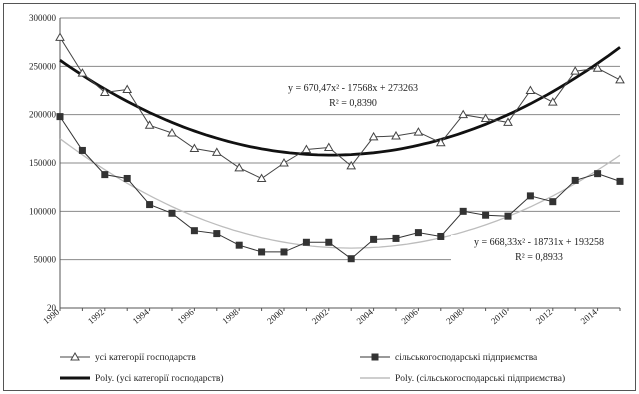 Image resolution: width=639 pixels, height=394 pixels. What do you see at coordinates (43, 115) in the screenshot?
I see `y-tick-label: 200000` at bounding box center [43, 115].